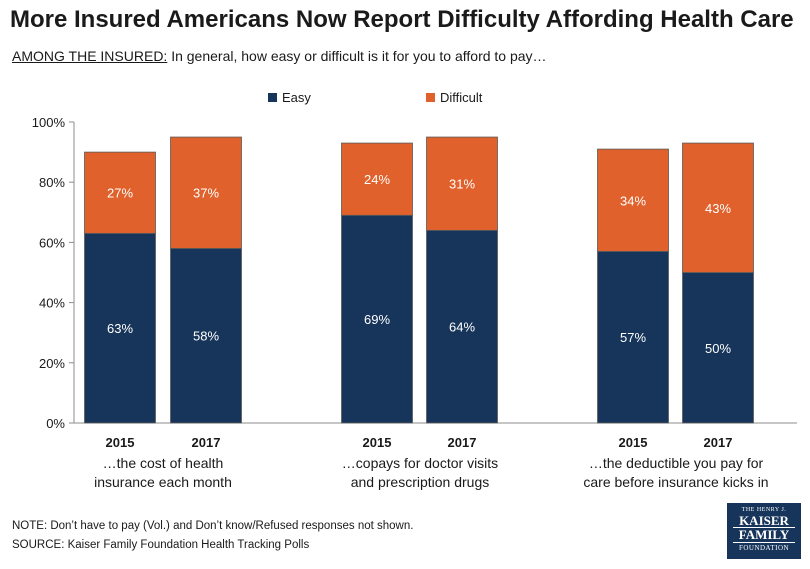 The width and height of the screenshot is (810, 569). I want to click on data-label-easy: 50%, so click(718, 348).